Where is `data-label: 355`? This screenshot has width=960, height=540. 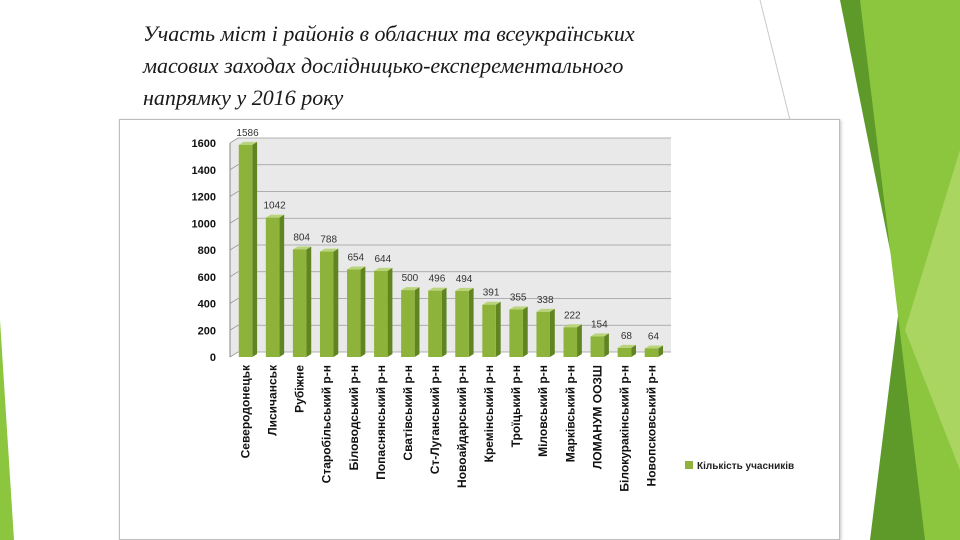 data-label: 355 is located at coordinates (518, 298).